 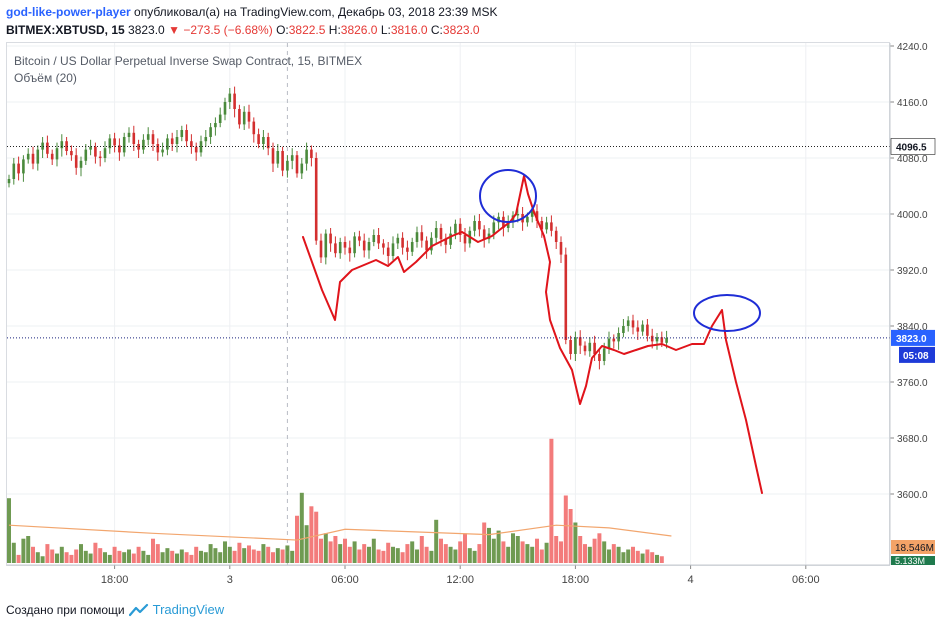 What do you see at coordinates (912, 215) in the screenshot?
I see `y-tick-label: 4000.0` at bounding box center [912, 215].